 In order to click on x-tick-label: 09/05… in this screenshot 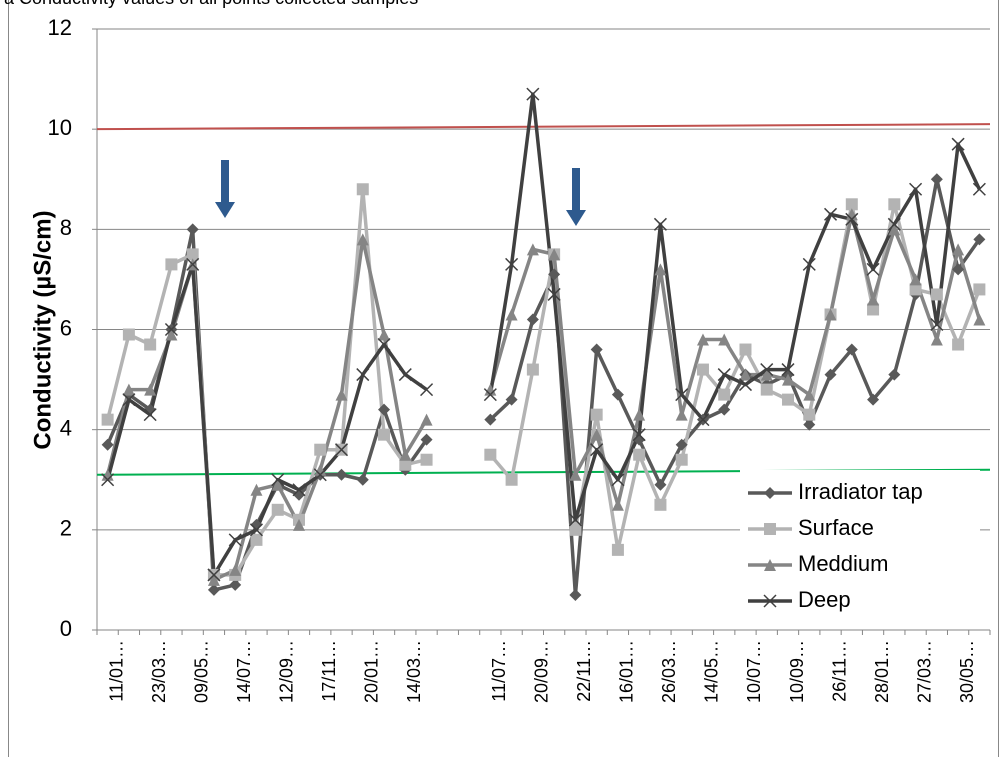, I will do `click(201, 671)`.